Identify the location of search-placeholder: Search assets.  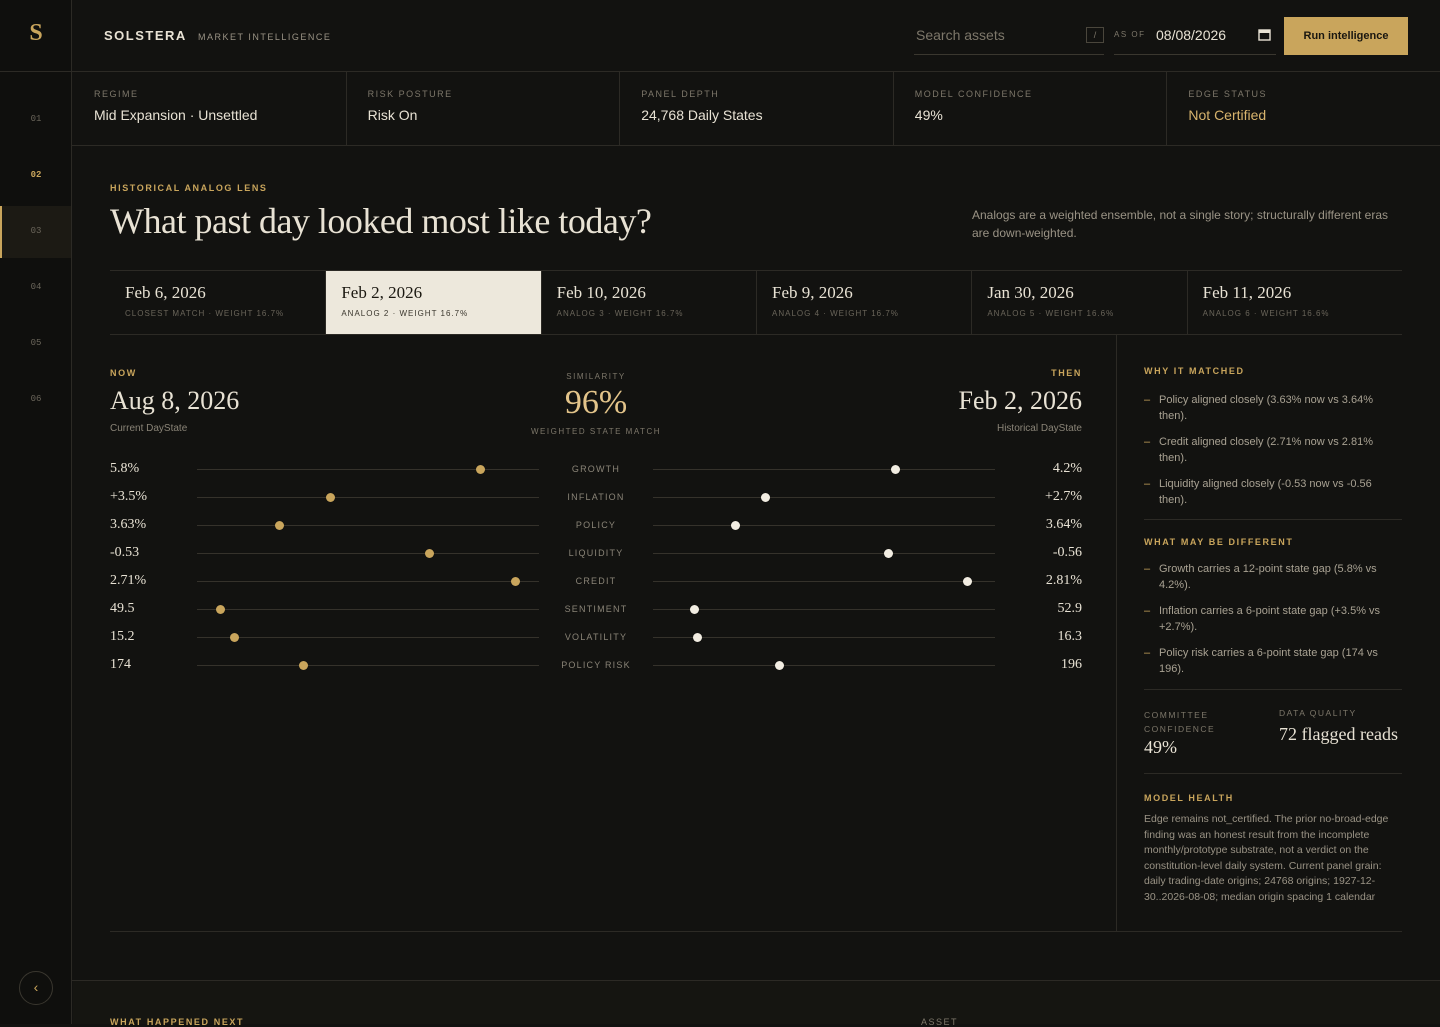
(960, 35).